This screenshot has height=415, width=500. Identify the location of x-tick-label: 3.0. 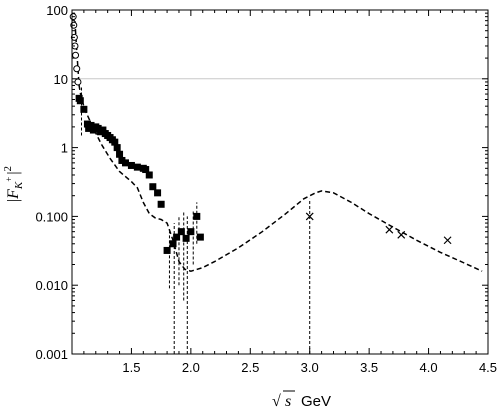
(310, 367).